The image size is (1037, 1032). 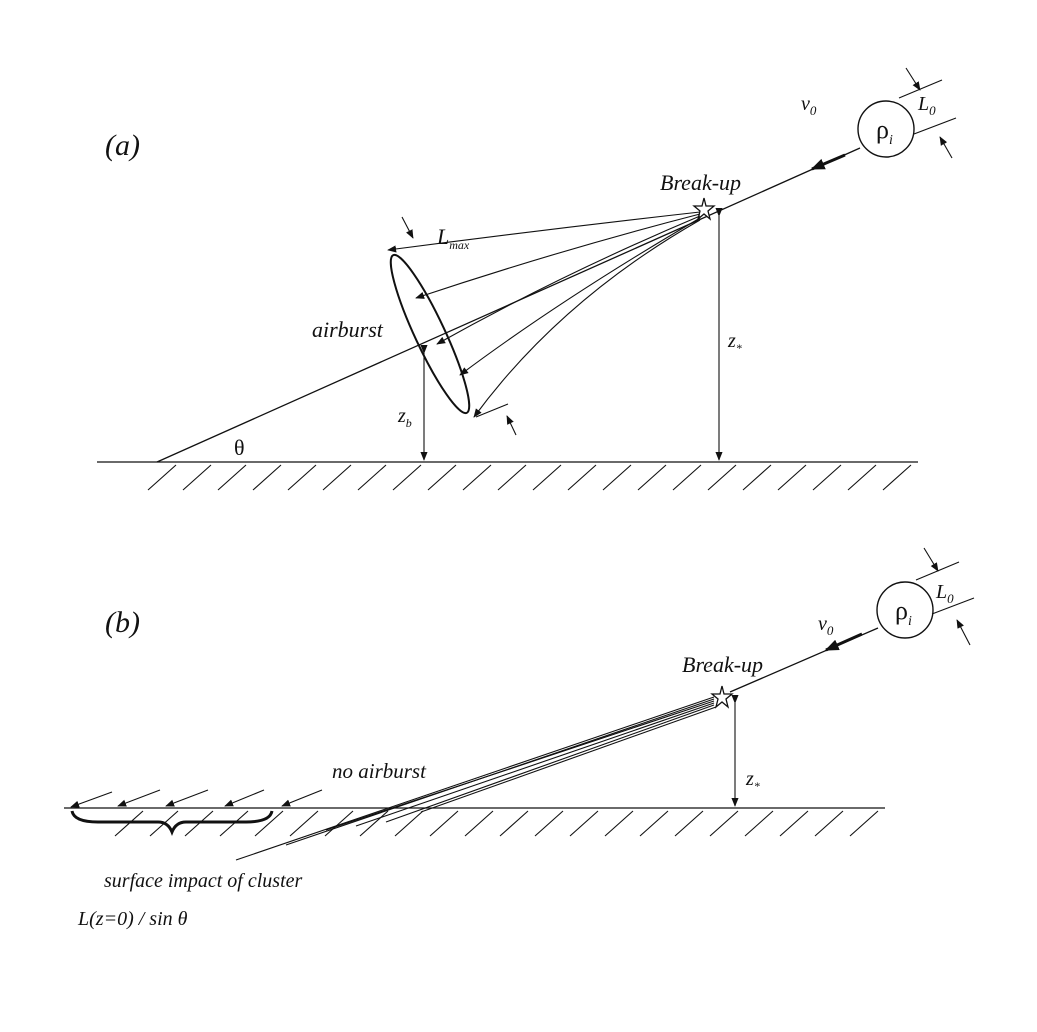 What do you see at coordinates (544, 314) in the screenshot?
I see `fragment-fan` at bounding box center [544, 314].